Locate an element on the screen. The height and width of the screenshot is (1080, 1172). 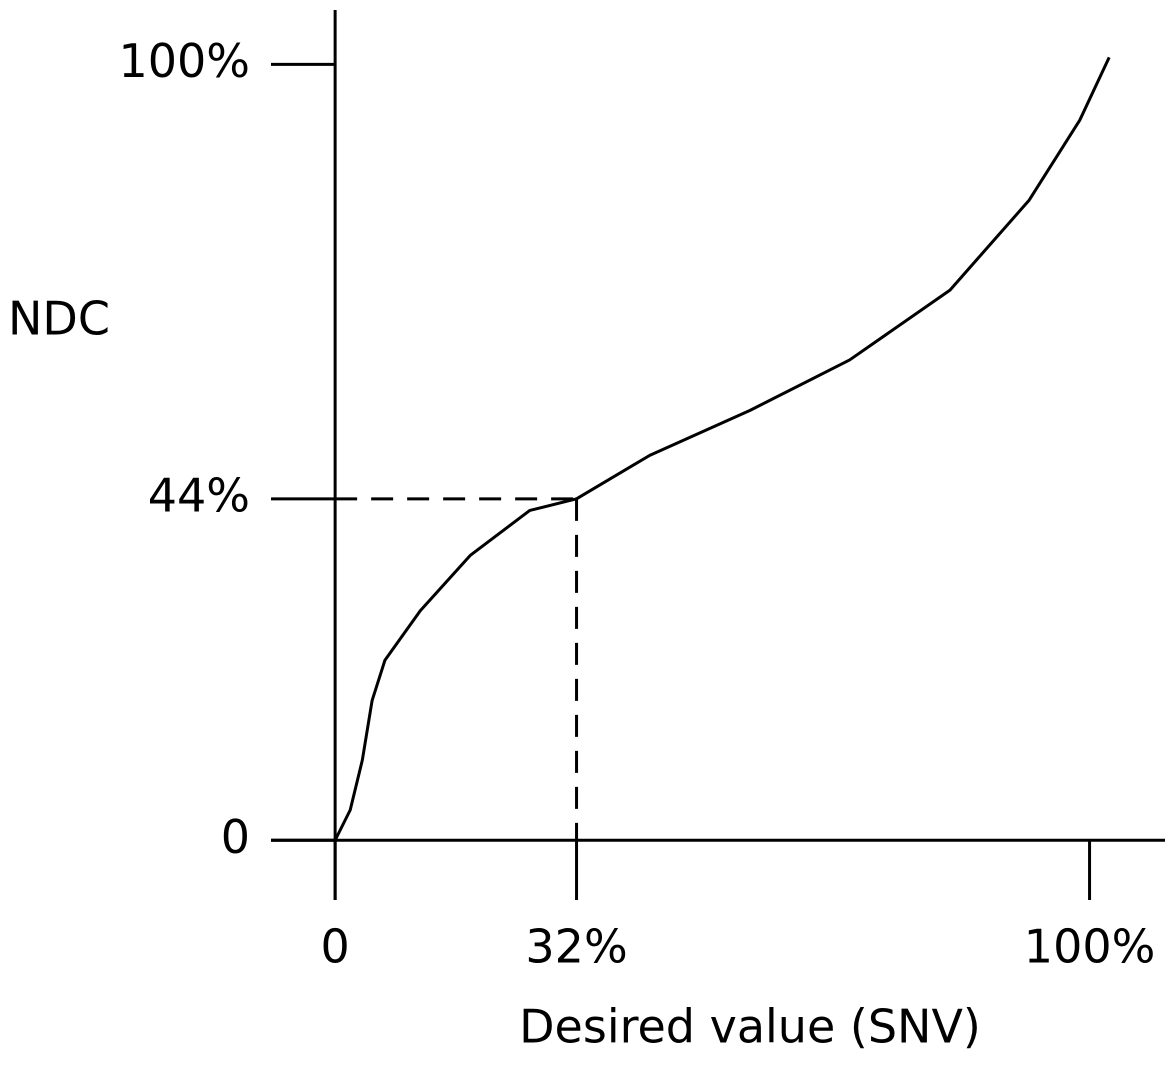
x-tick-label: 32% is located at coordinates (576, 947).